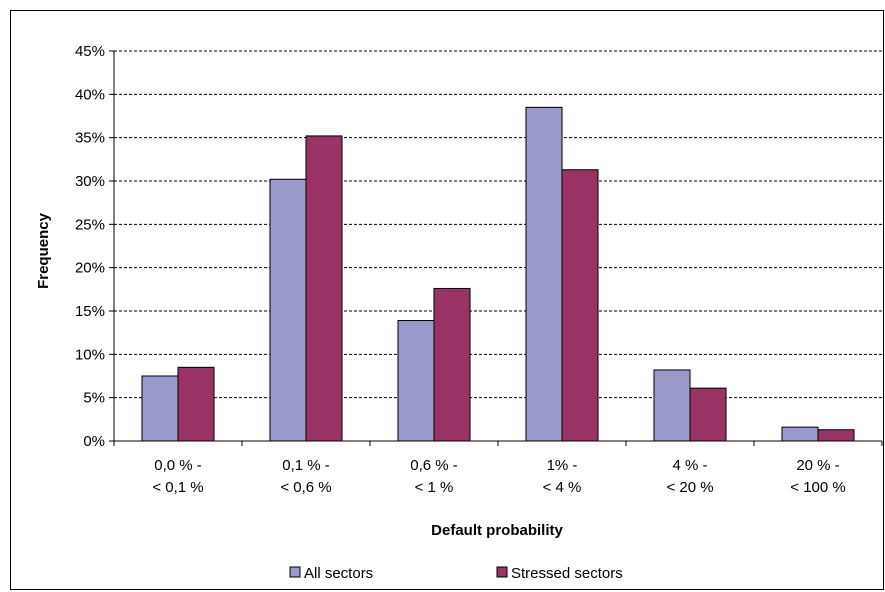 This screenshot has width=885, height=592. Describe the element at coordinates (306, 465) in the screenshot. I see `x-tick-label: 0,1 % -` at that location.